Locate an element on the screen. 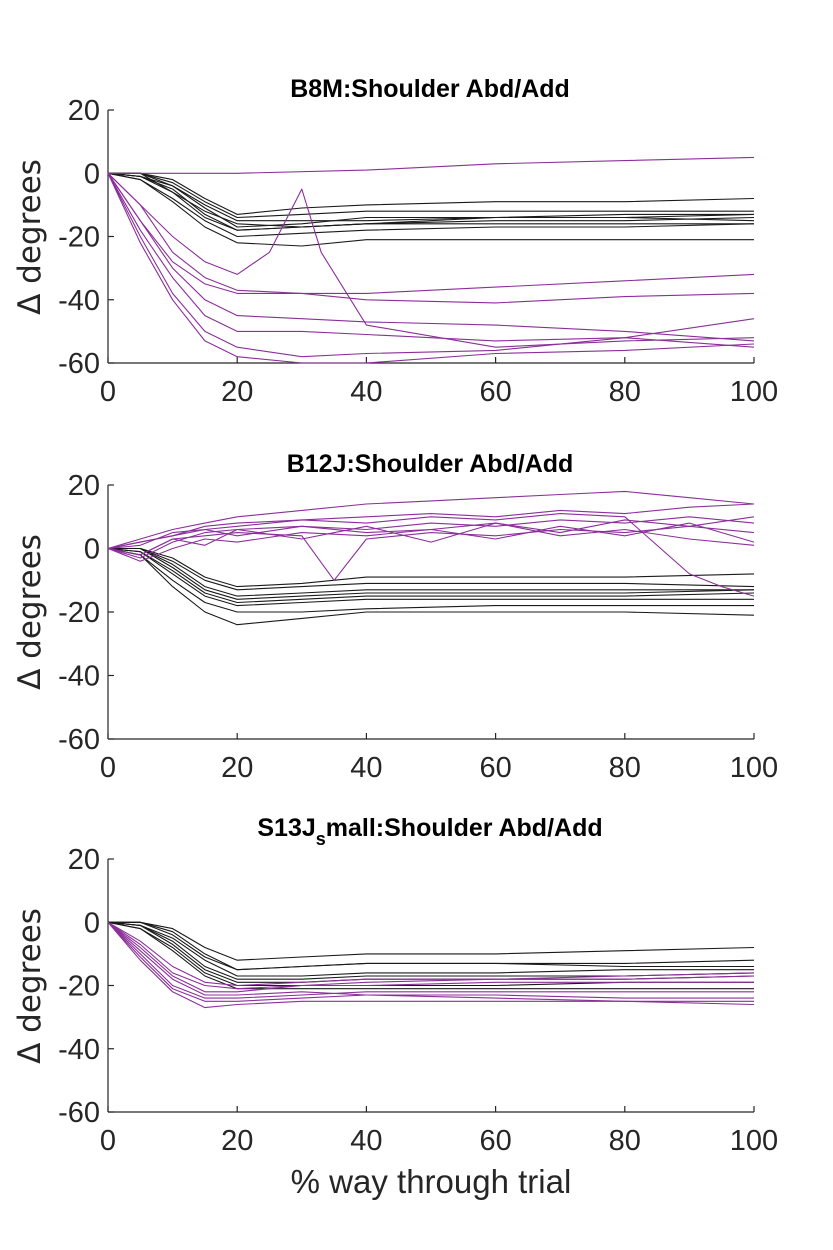 This screenshot has height=1250, width=833. panel-3-ylabel: Δ degrees is located at coordinates (30, 986).